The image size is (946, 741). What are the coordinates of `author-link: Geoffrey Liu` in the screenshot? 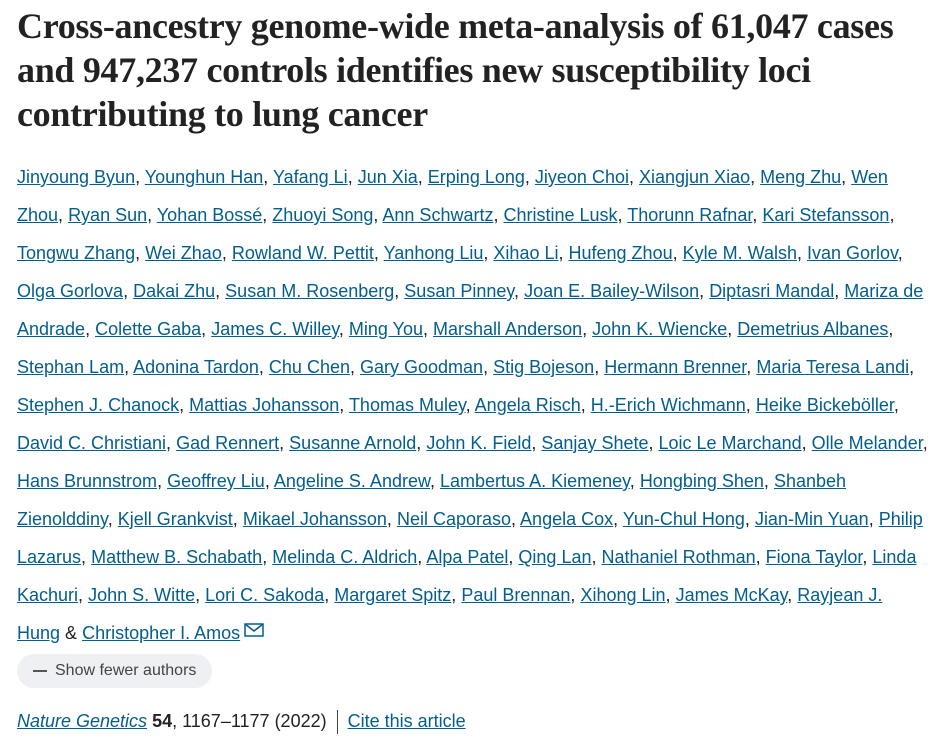 It's located at (216, 481).